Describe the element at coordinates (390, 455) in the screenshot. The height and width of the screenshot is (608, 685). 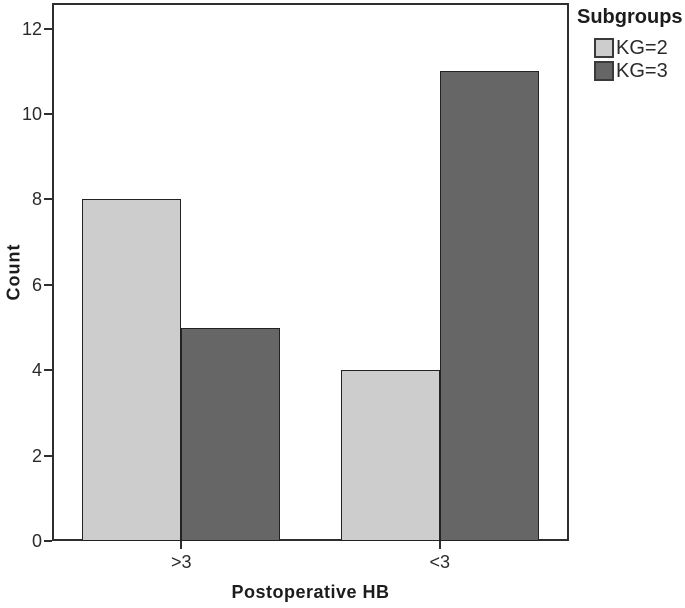
I see `bar-lt3-kg2` at that location.